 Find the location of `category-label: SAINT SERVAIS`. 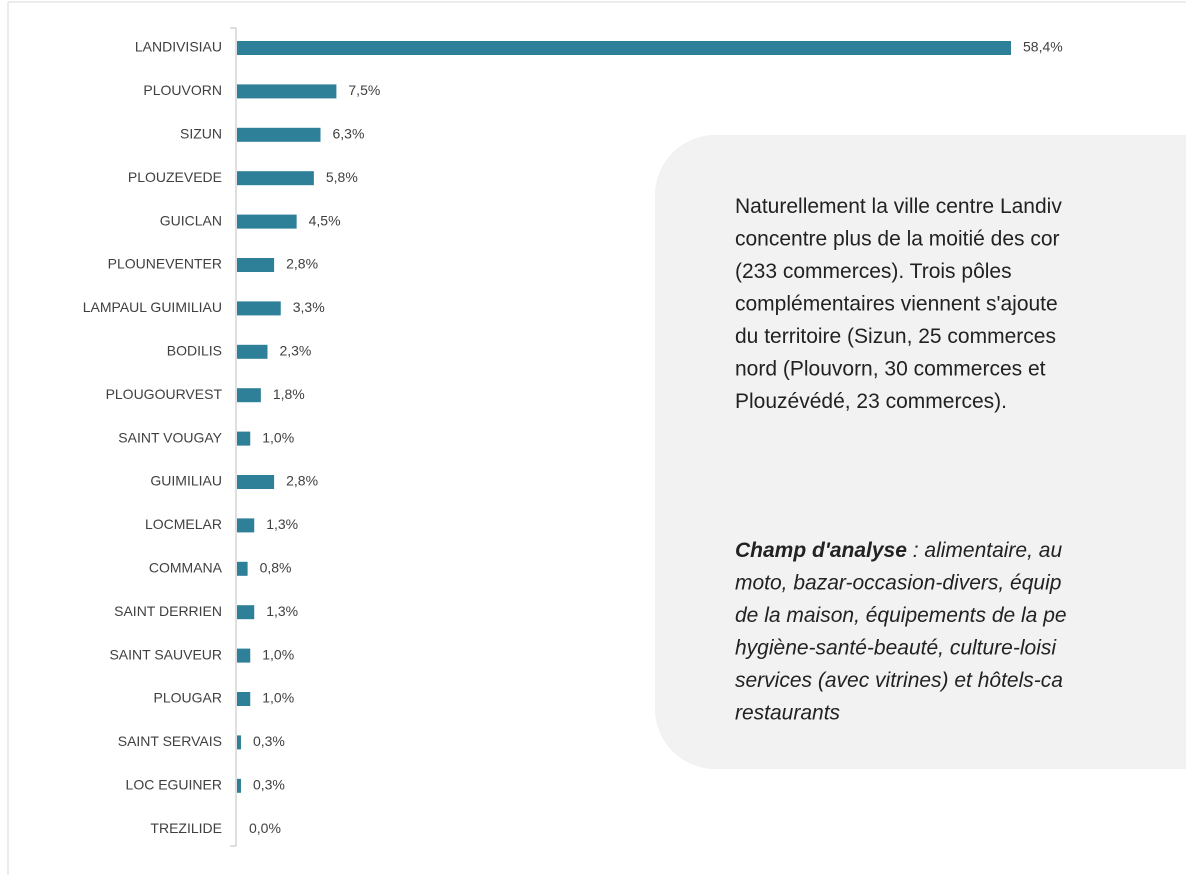

category-label: SAINT SERVAIS is located at coordinates (170, 741).